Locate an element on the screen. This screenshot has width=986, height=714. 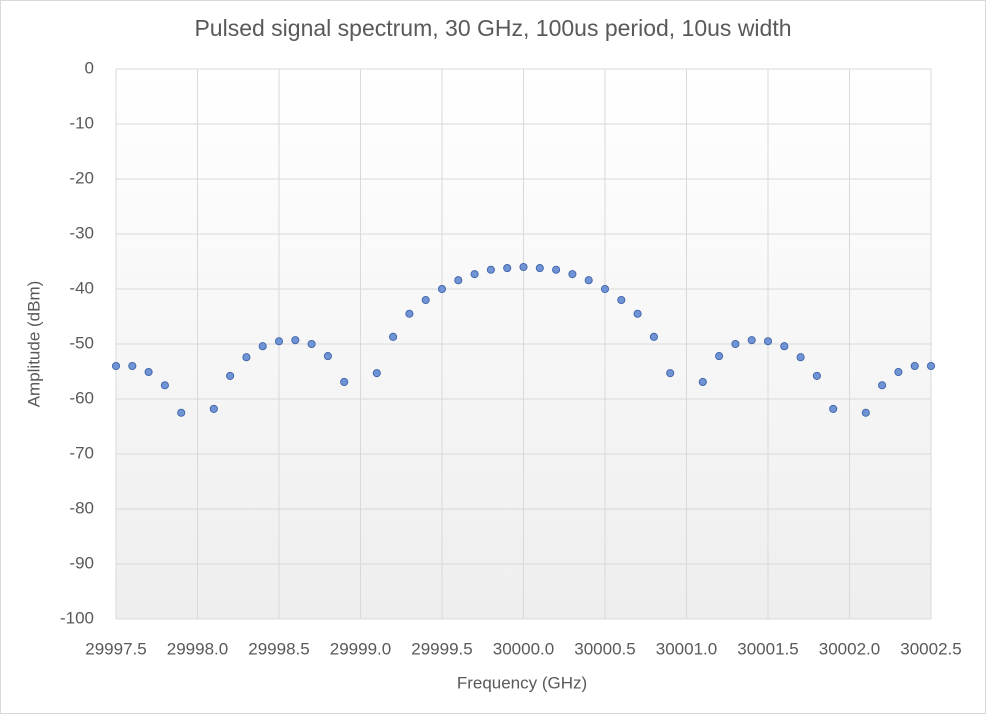
y-axis-label: Amplitude (dBm) is located at coordinates (33, 344).